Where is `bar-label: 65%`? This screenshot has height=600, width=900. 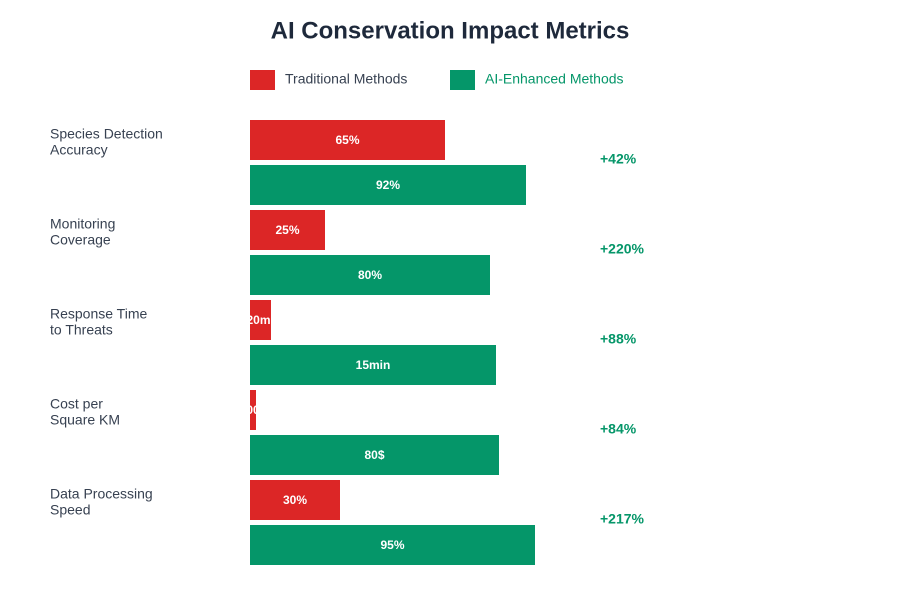 bar-label: 65% is located at coordinates (347, 140).